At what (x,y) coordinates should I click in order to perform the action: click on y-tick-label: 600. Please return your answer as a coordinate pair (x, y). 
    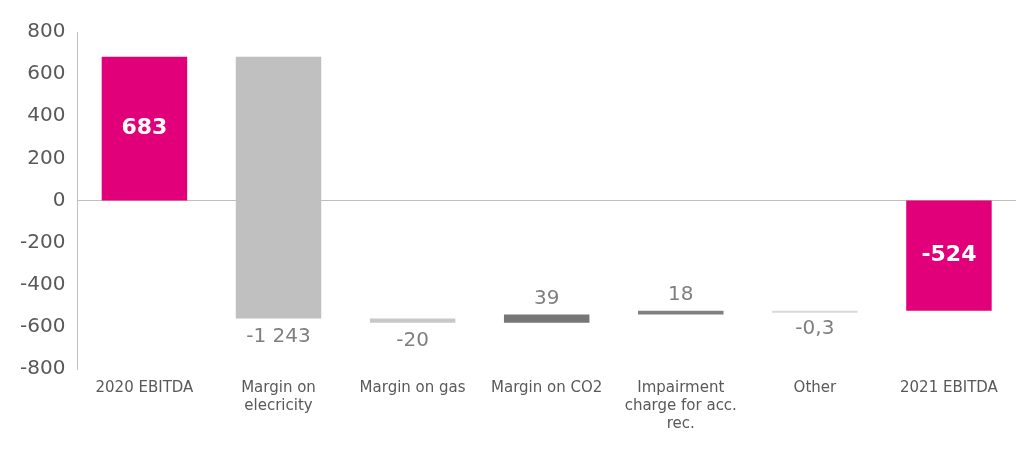
    Looking at the image, I should click on (46, 72).